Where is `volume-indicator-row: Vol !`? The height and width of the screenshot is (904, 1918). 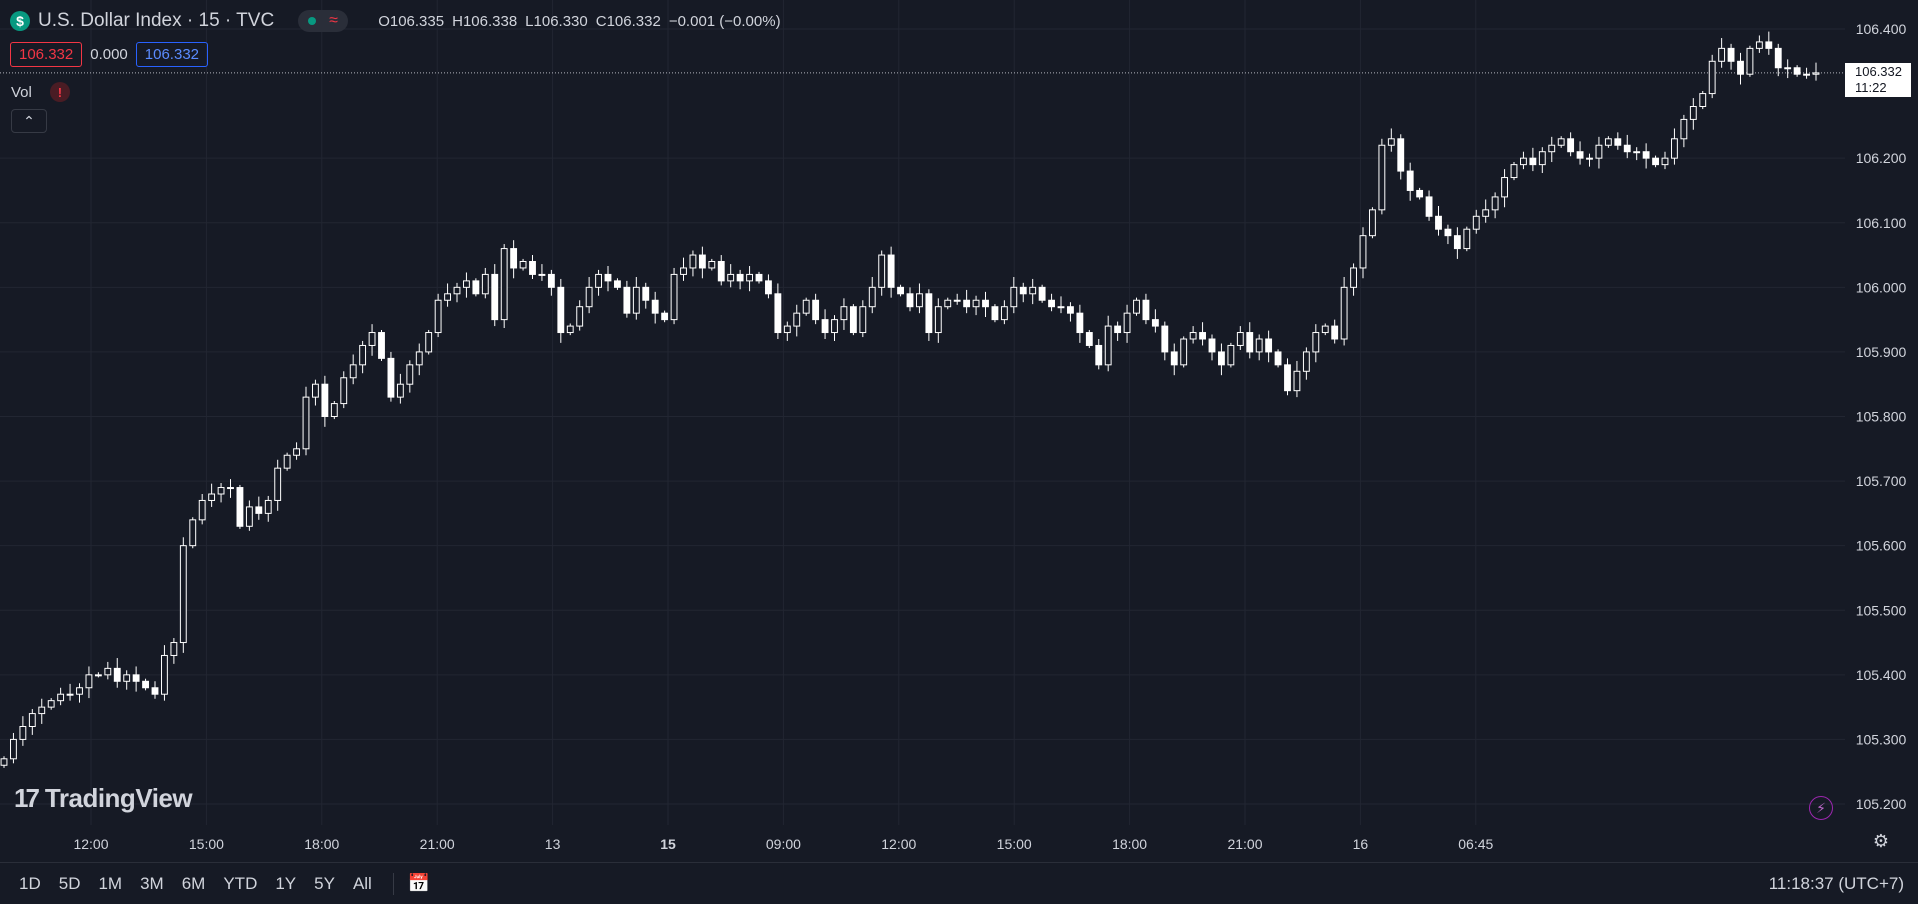
volume-indicator-row: Vol ! is located at coordinates (40, 92).